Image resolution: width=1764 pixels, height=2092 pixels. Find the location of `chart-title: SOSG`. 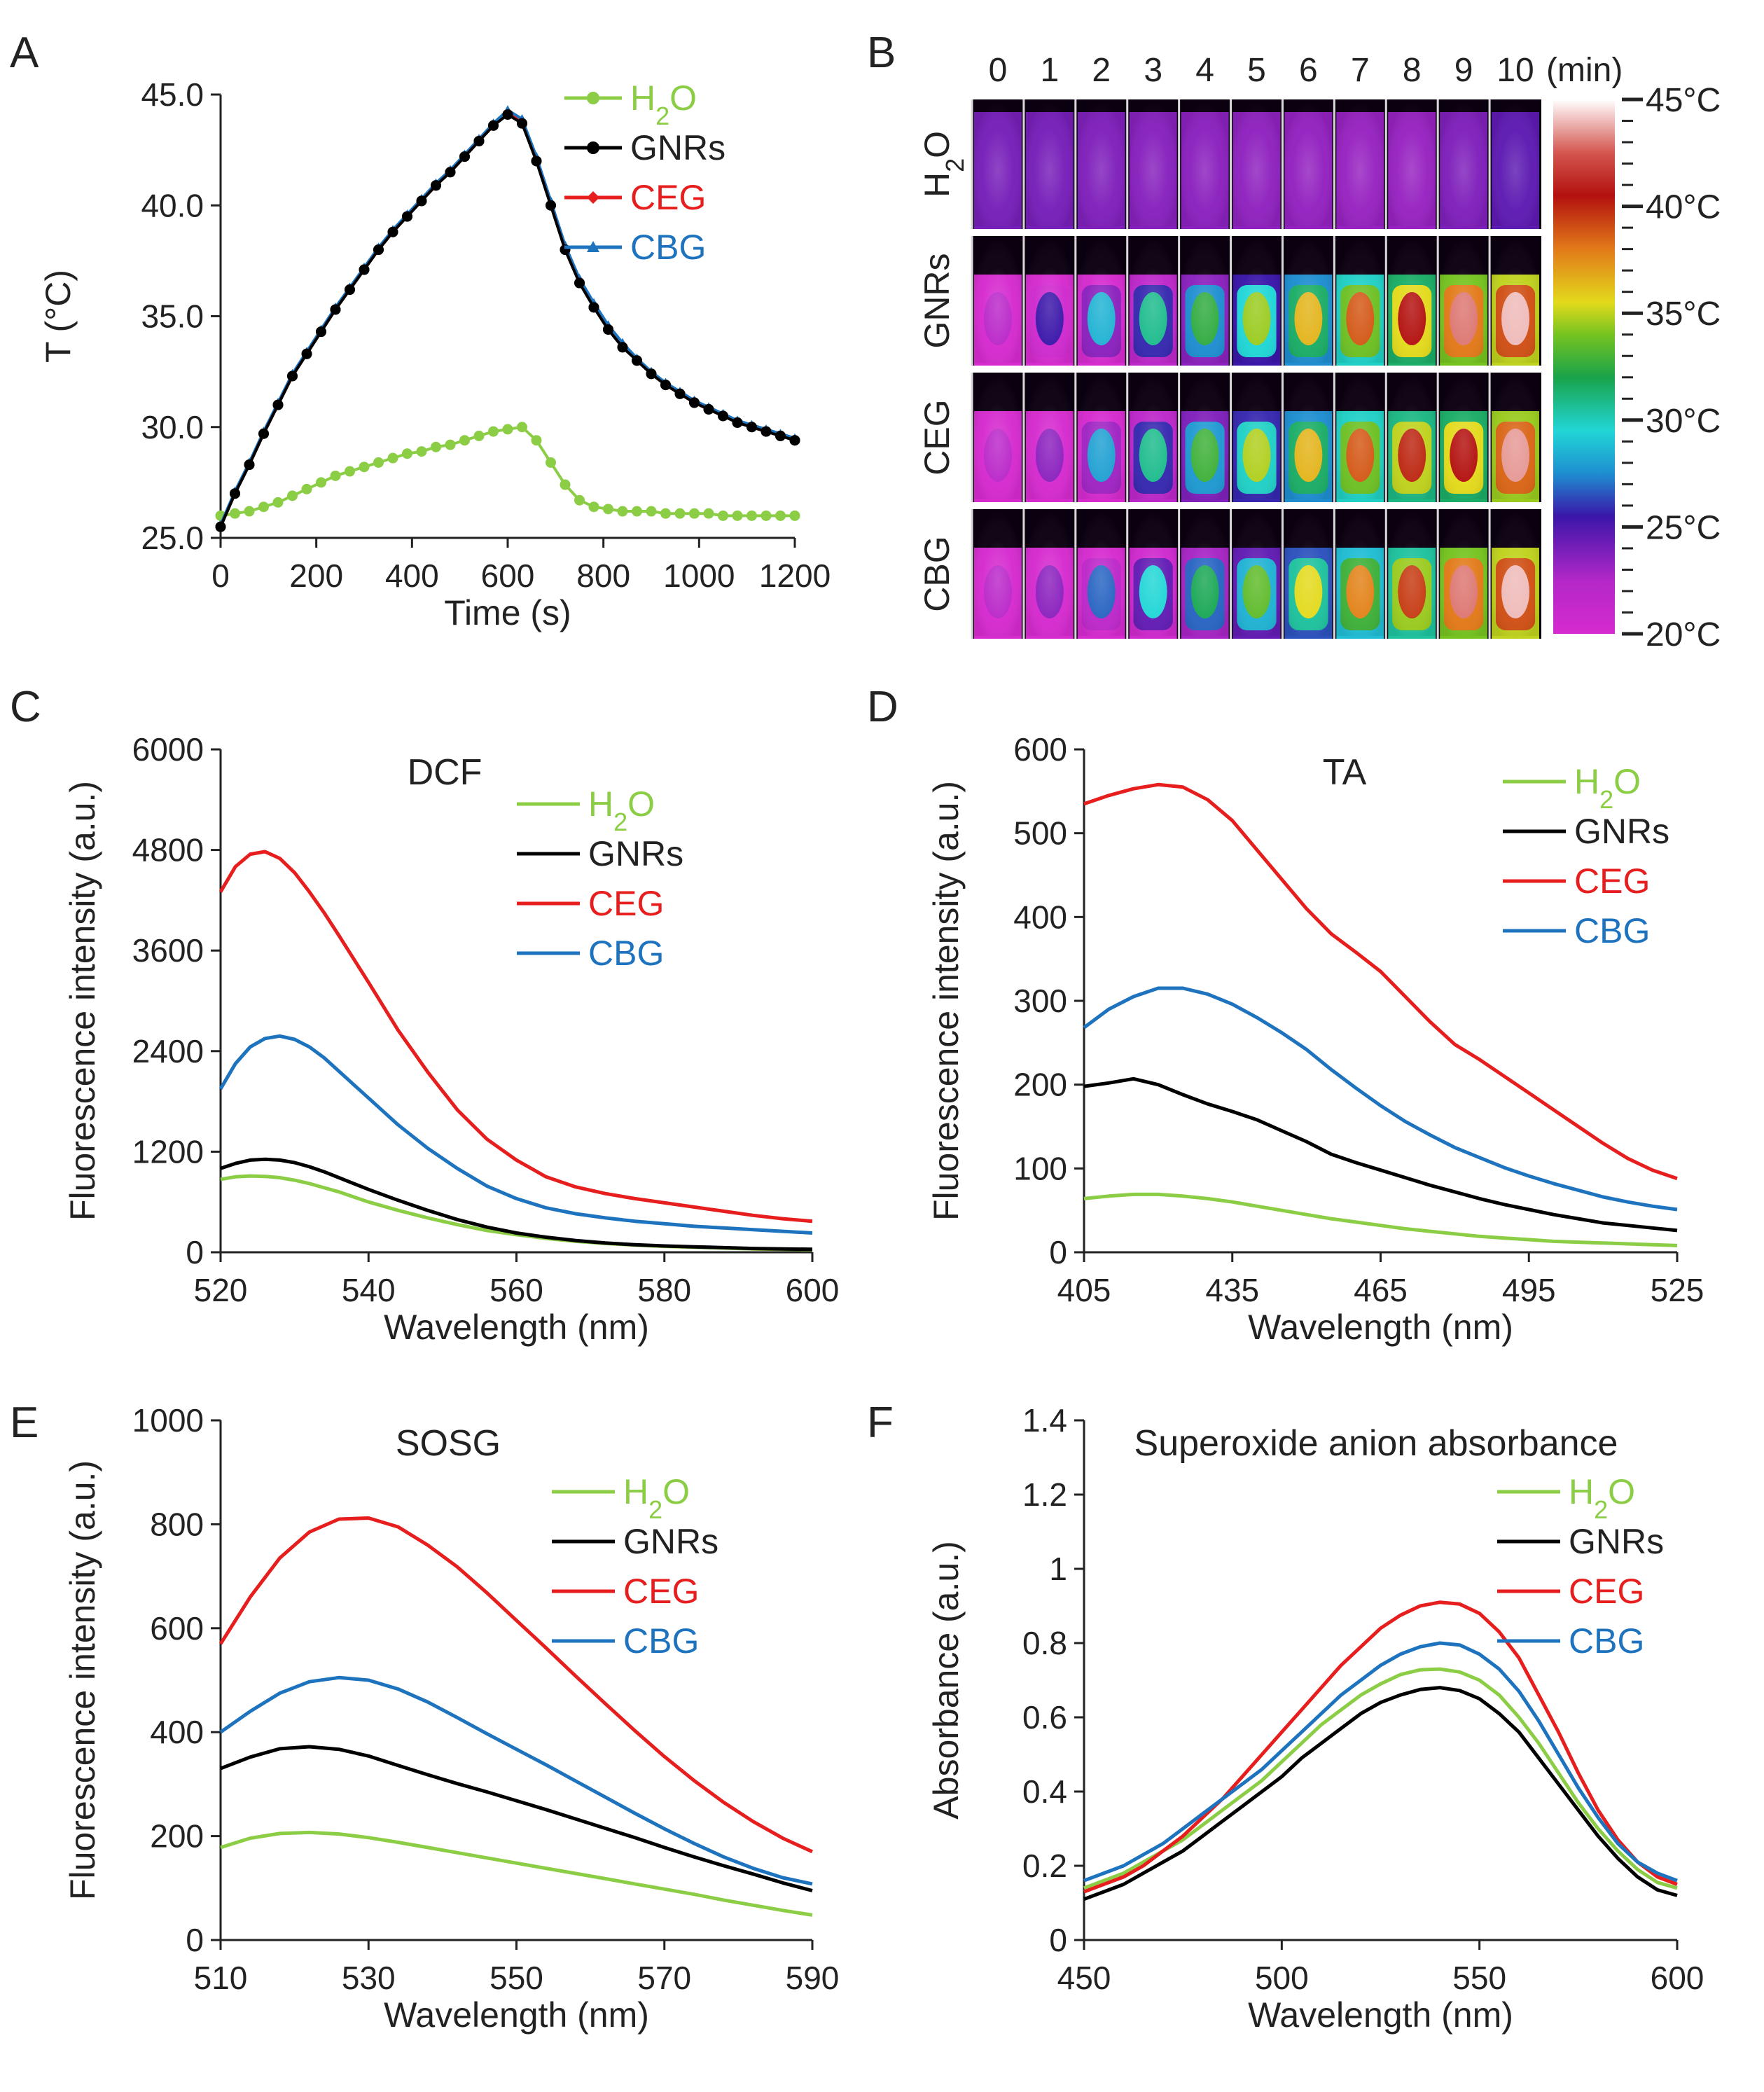

chart-title: SOSG is located at coordinates (448, 1443).